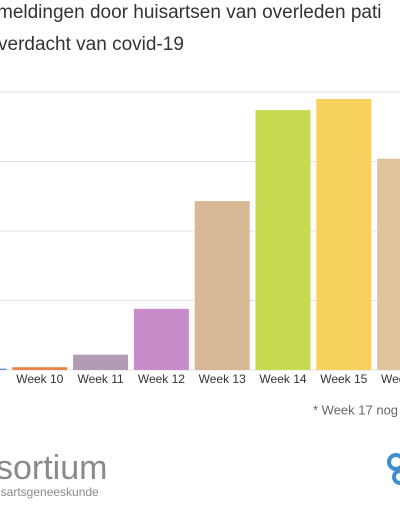 This screenshot has height=516, width=400. Describe the element at coordinates (53, 468) in the screenshot. I see `logo-name: sortium` at that location.